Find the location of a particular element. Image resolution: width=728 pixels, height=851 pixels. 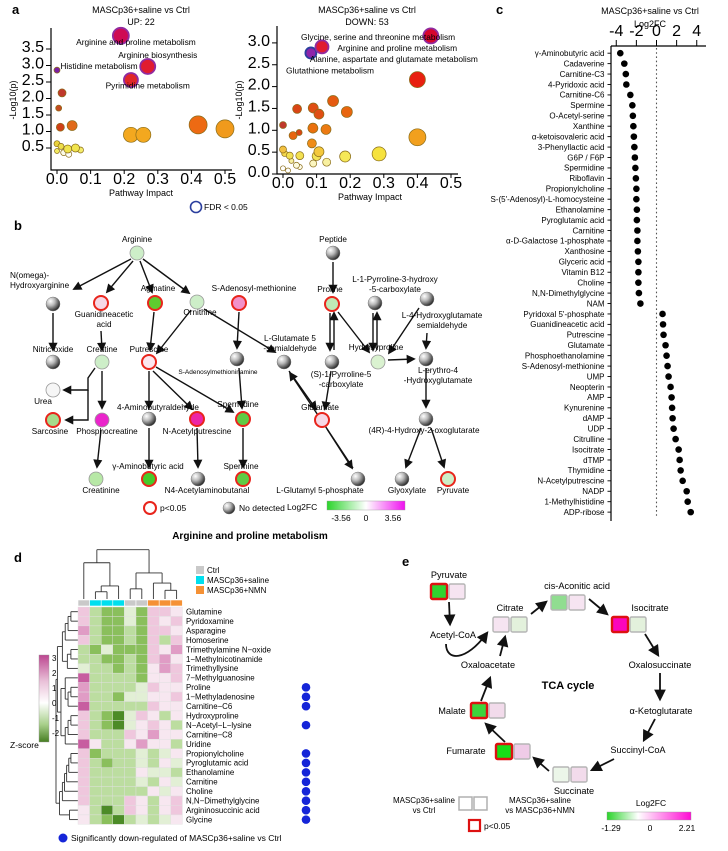

metabolite-node-label: Hydroxyproline is located at coordinates (376, 347).